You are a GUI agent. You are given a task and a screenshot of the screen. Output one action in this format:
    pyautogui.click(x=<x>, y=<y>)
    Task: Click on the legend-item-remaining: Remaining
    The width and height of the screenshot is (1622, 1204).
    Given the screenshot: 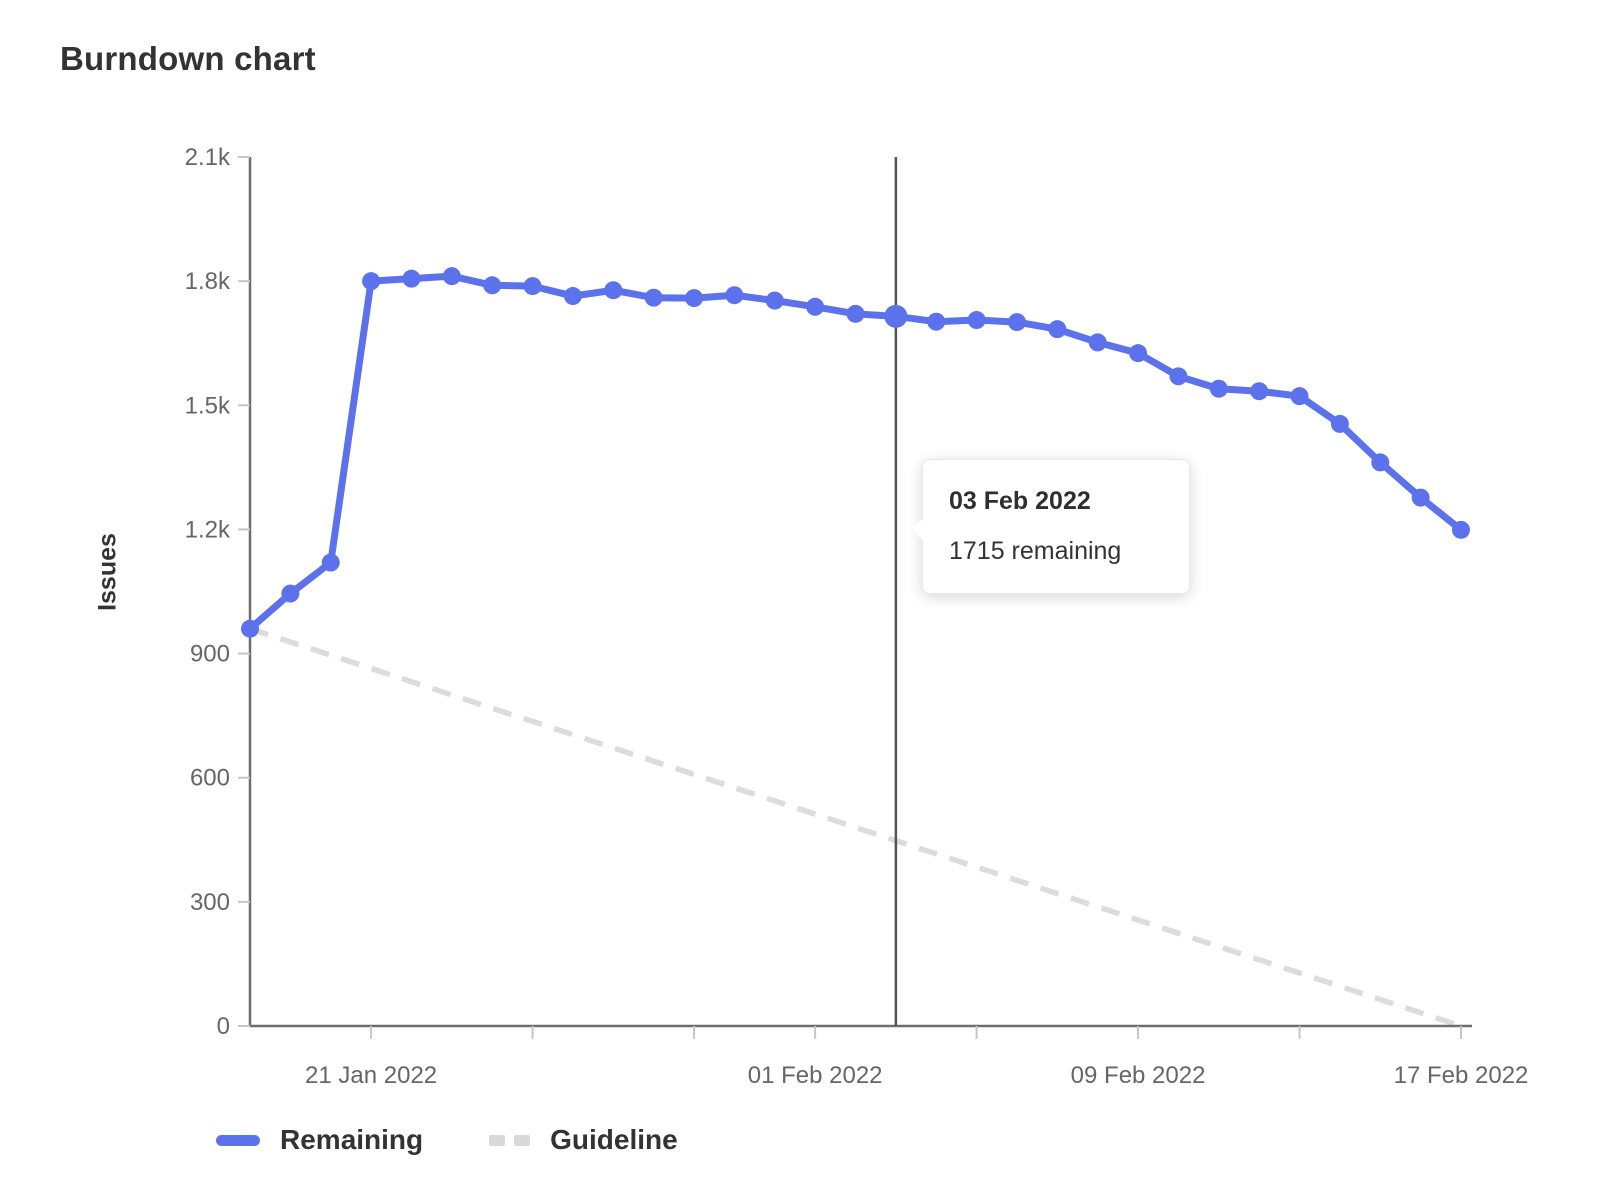 What is the action you would take?
    pyautogui.click(x=319, y=1140)
    